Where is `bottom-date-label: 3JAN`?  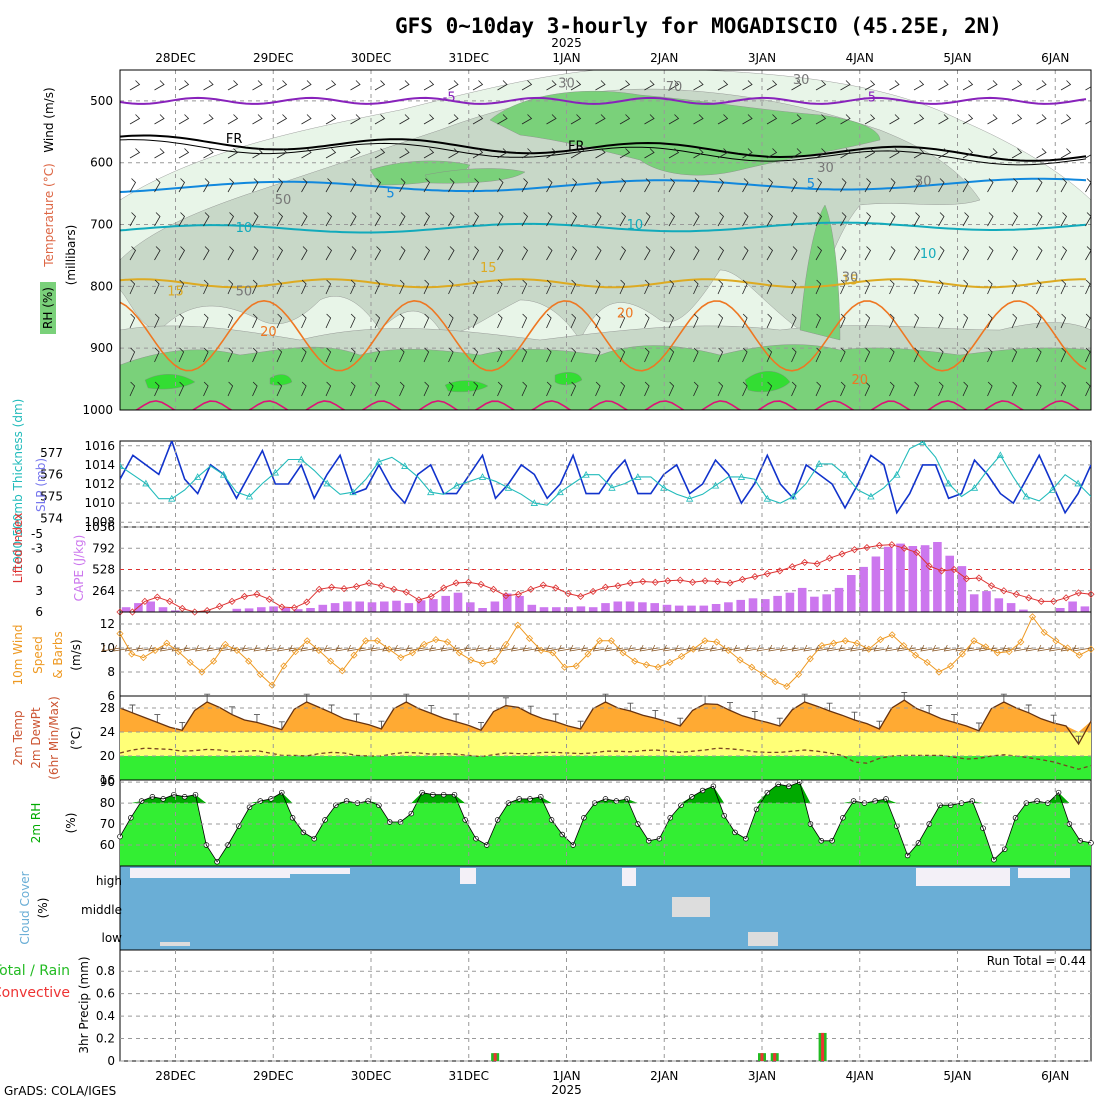
bottom-date-label: 3JAN is located at coordinates (762, 1076).